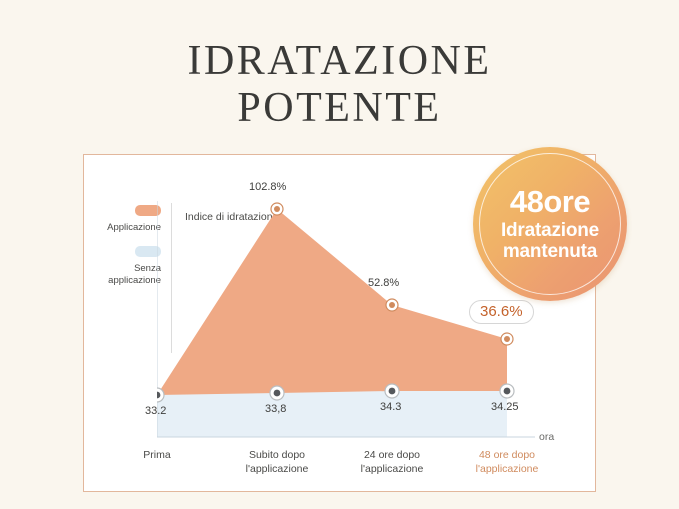 The height and width of the screenshot is (509, 679). I want to click on value-label-applicazione-1: 102.8%, so click(268, 187).